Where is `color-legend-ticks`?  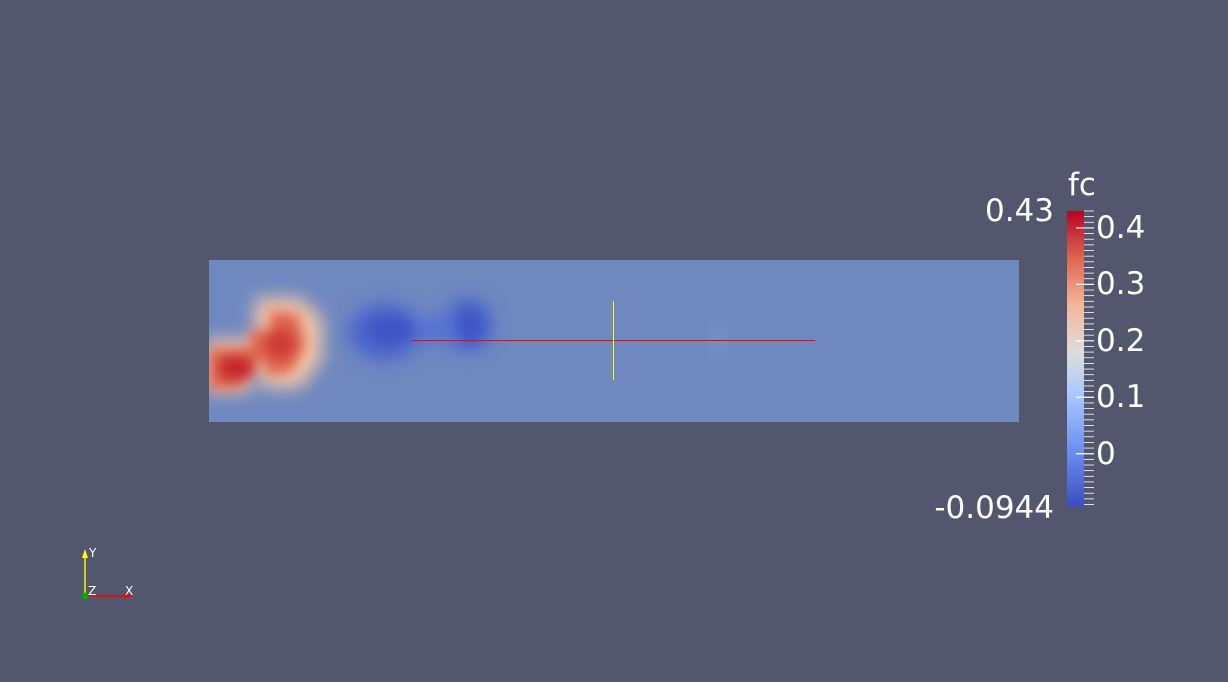 color-legend-ticks is located at coordinates (1085, 357).